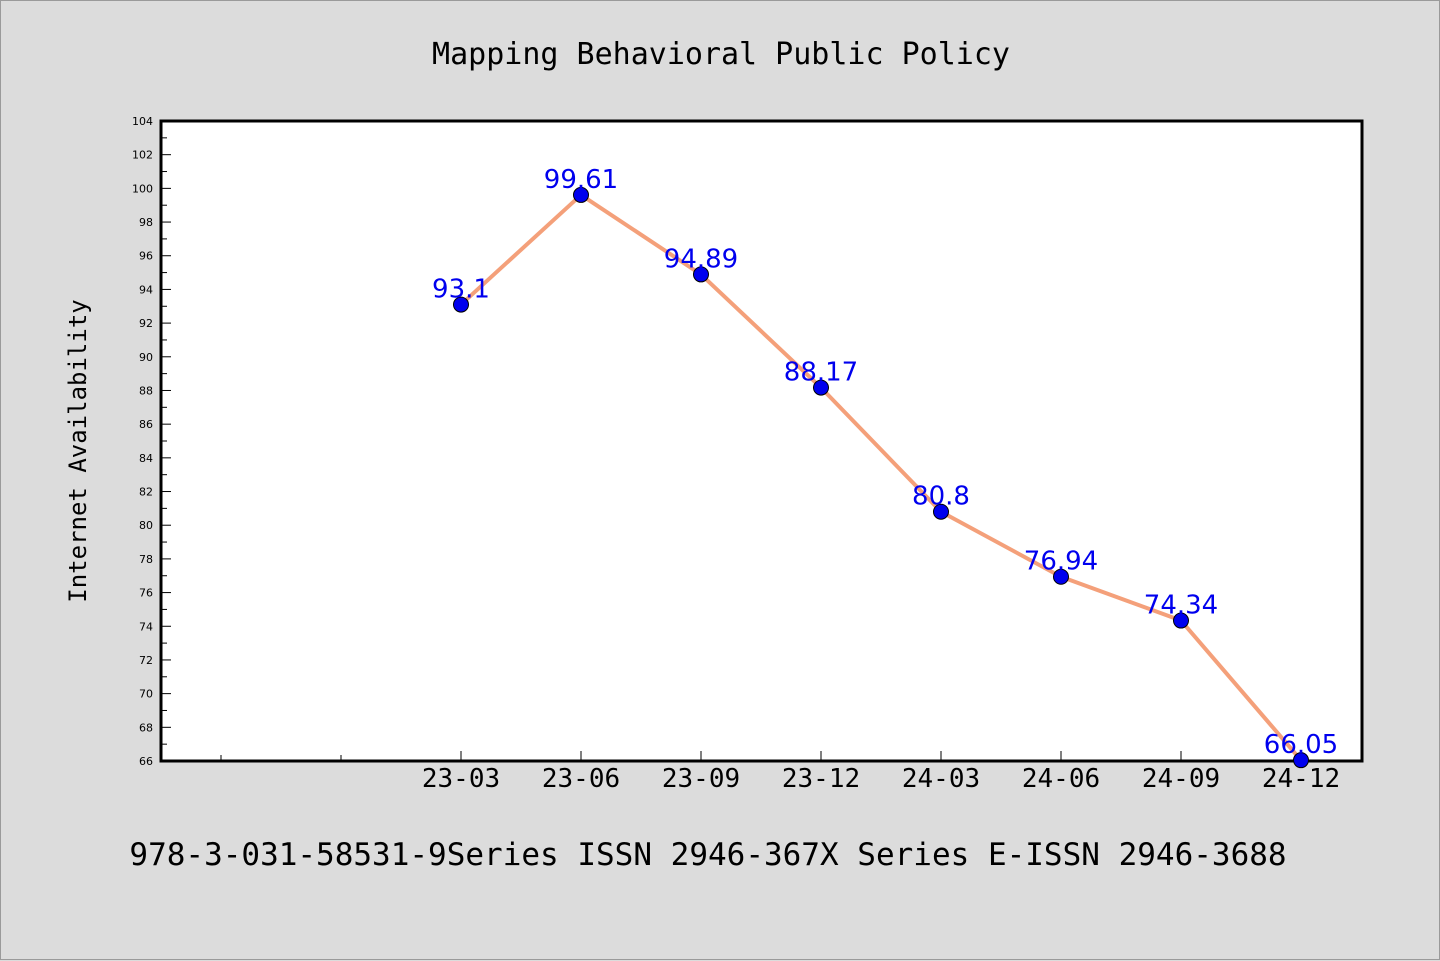 This screenshot has height=961, width=1440. Describe the element at coordinates (146, 289) in the screenshot. I see `y-tick-label: 94` at that location.